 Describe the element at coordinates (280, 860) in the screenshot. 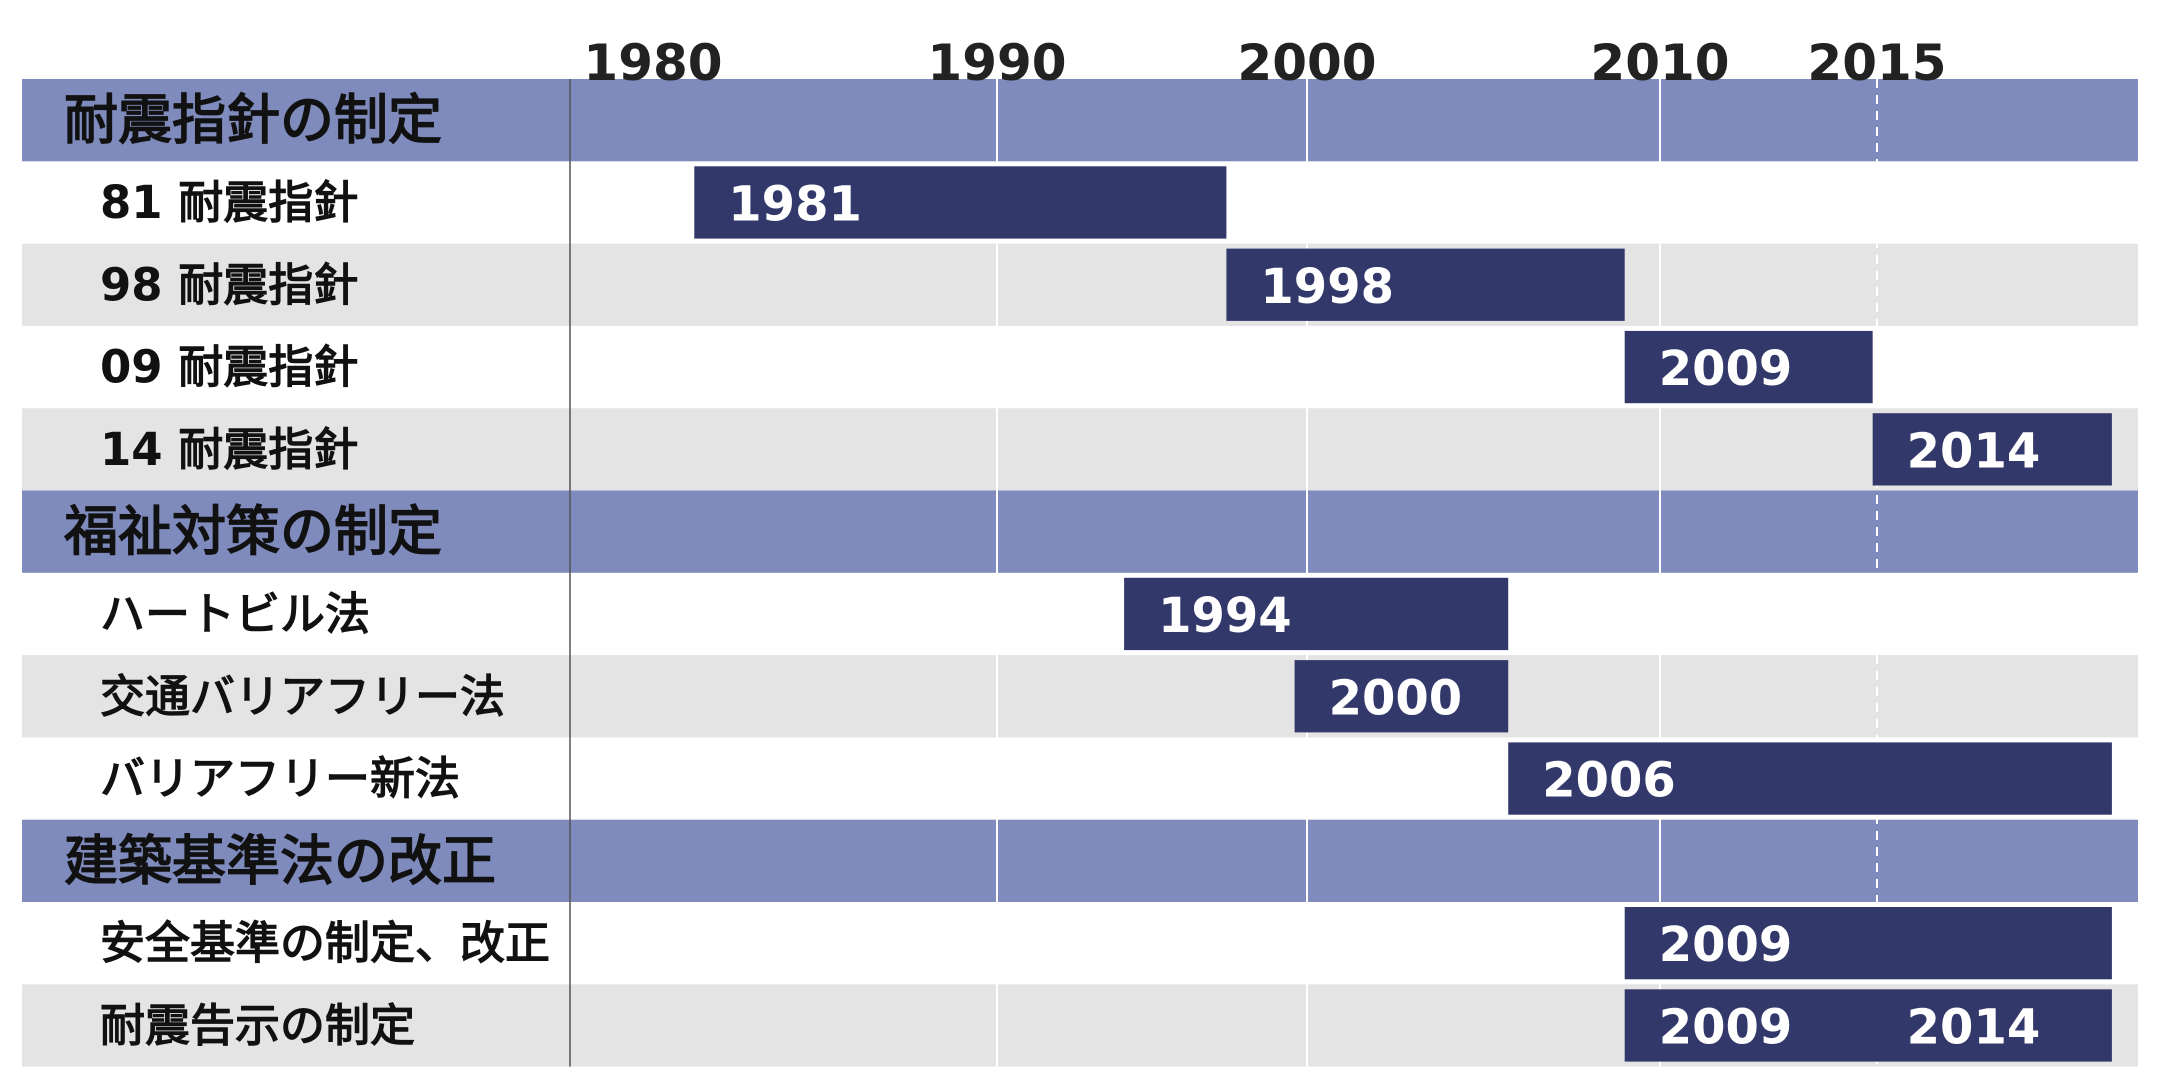

I see `section-label: 建築基準法の改正` at that location.